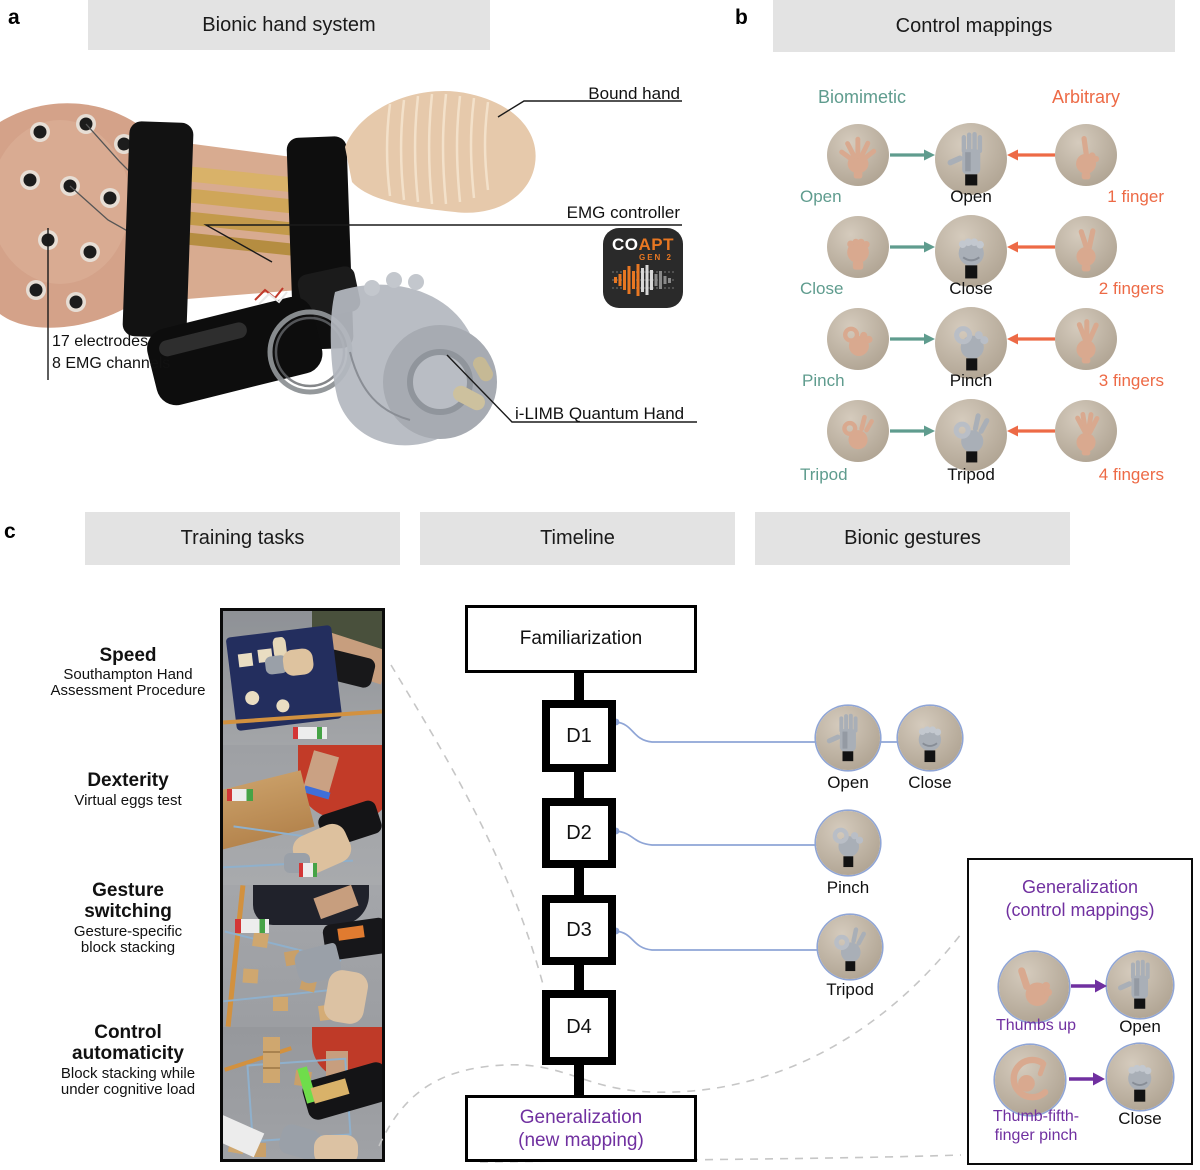  I want to click on bionic-tripod-photo, so click(971, 435).